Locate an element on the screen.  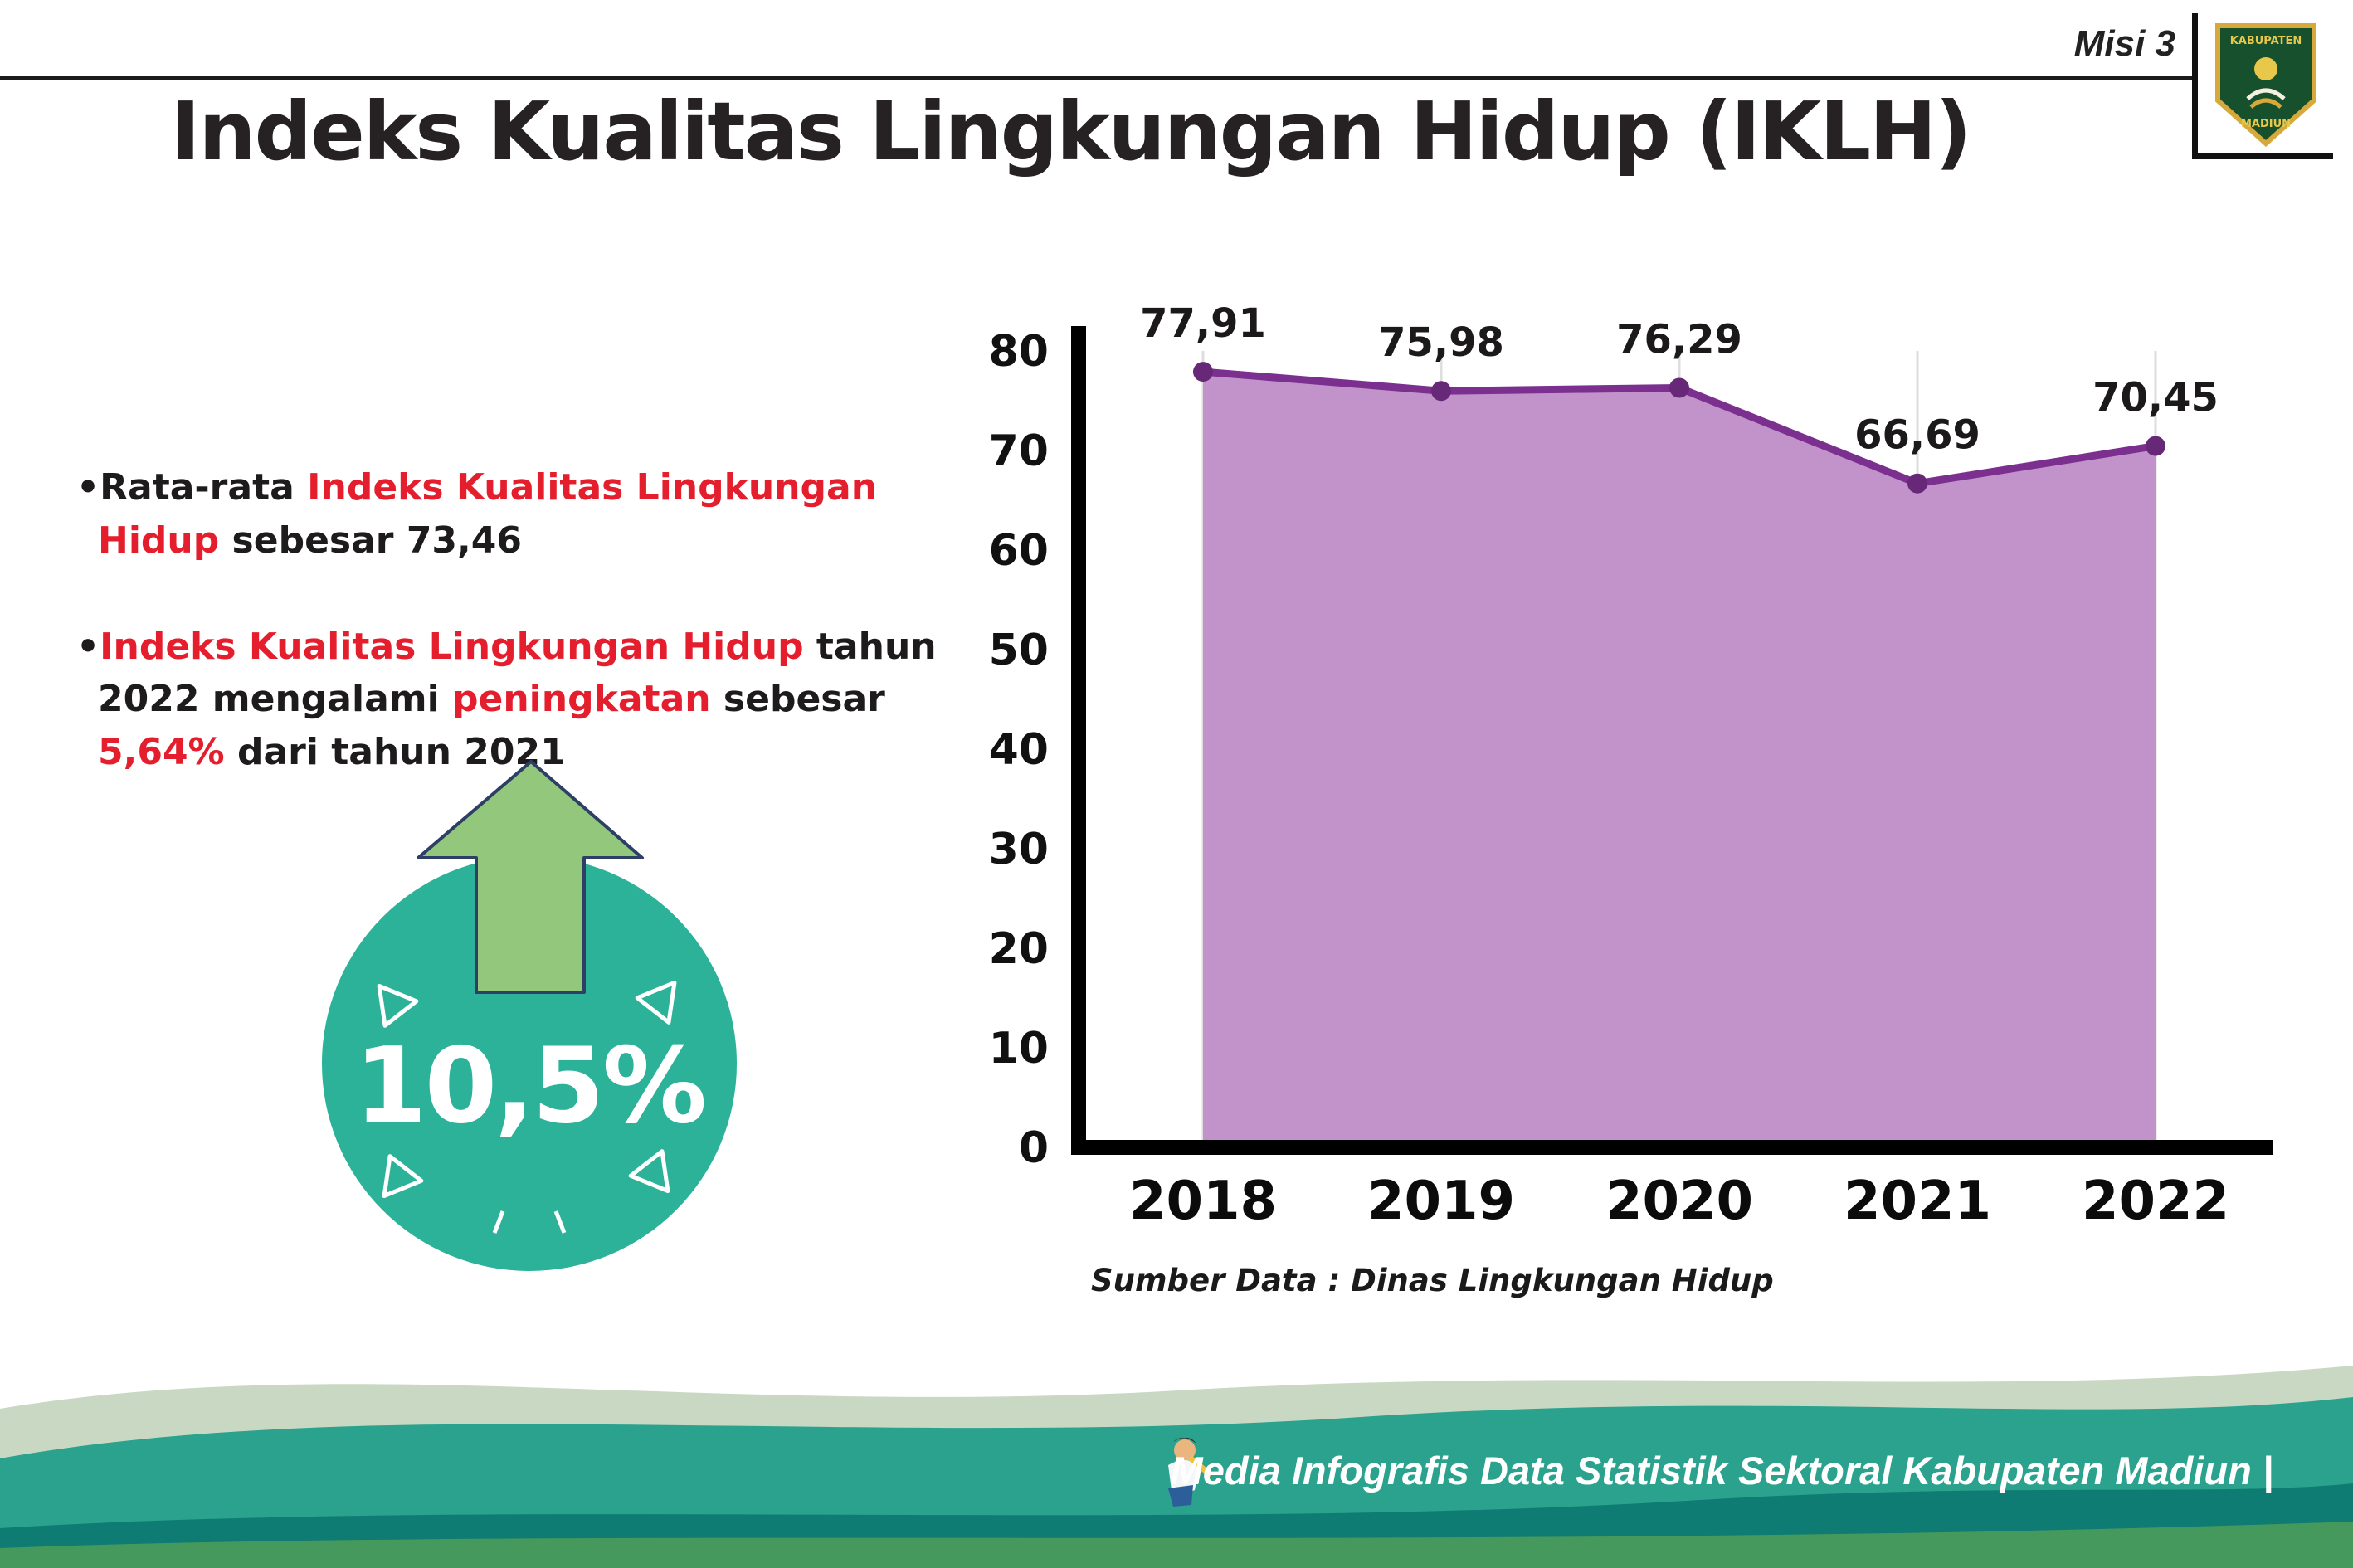
y-tick-label: 60 is located at coordinates (1019, 551).